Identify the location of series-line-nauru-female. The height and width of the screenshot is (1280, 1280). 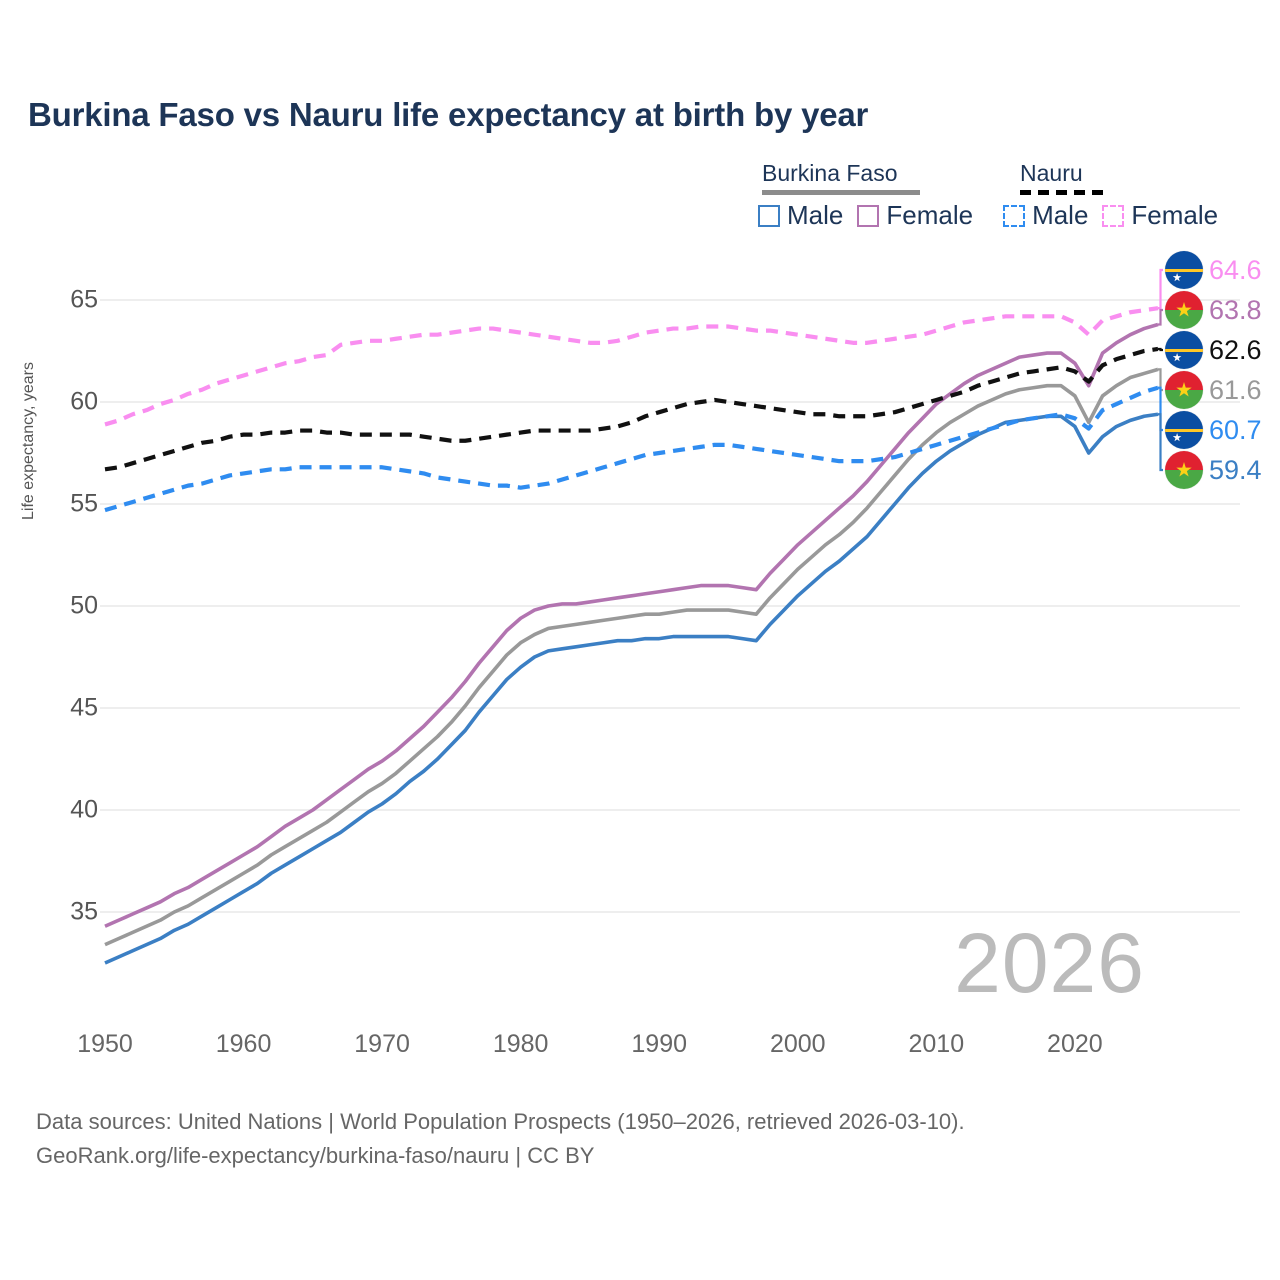
(631, 366).